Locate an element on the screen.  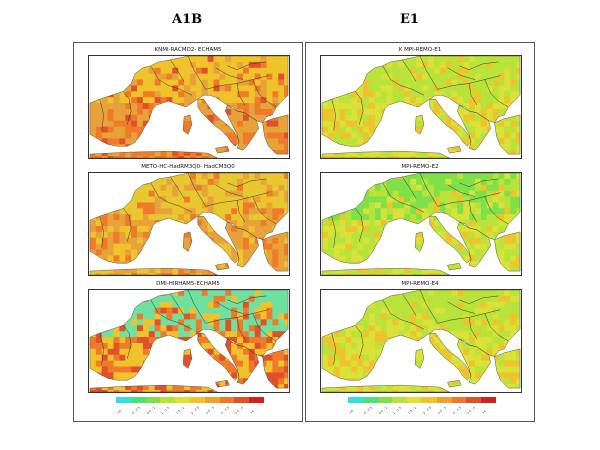
map-caption: DMI-HIRHAM5-ECHAM5 is located at coordinates (188, 284).